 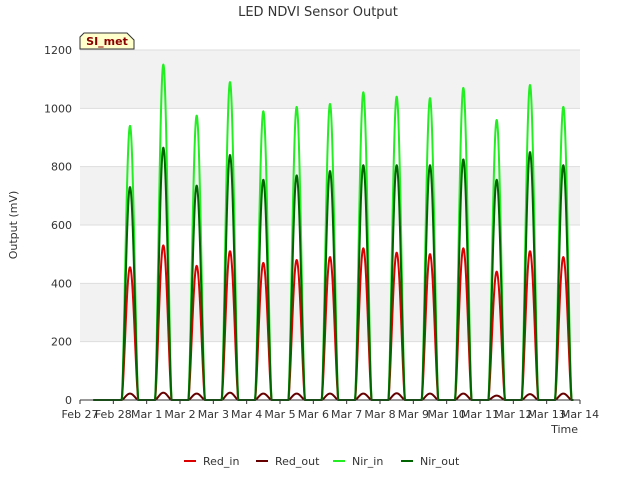 I want to click on site-badge: SI_met, so click(x=107, y=41).